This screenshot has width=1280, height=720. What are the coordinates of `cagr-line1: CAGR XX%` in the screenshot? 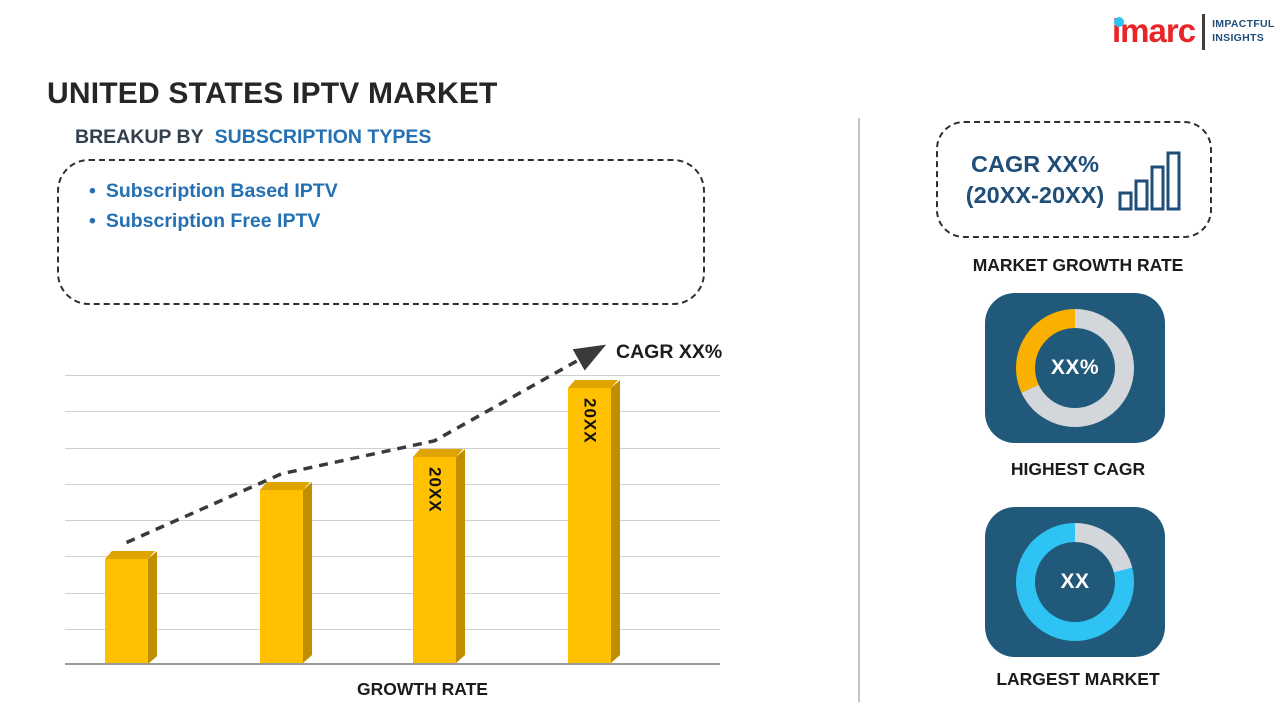 It's located at (1035, 163).